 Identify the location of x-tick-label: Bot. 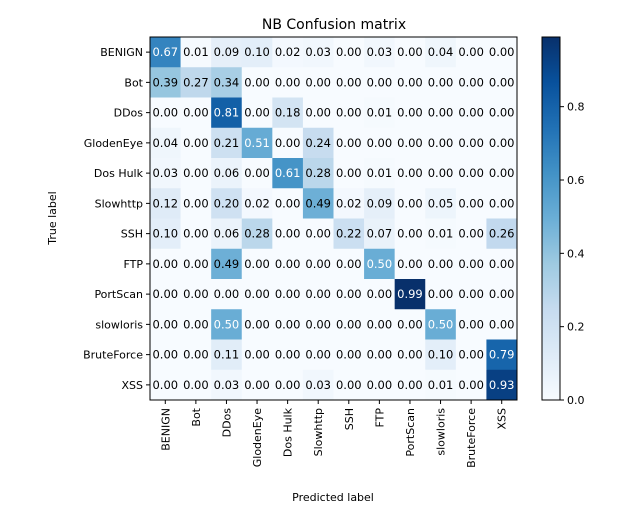
(196, 416).